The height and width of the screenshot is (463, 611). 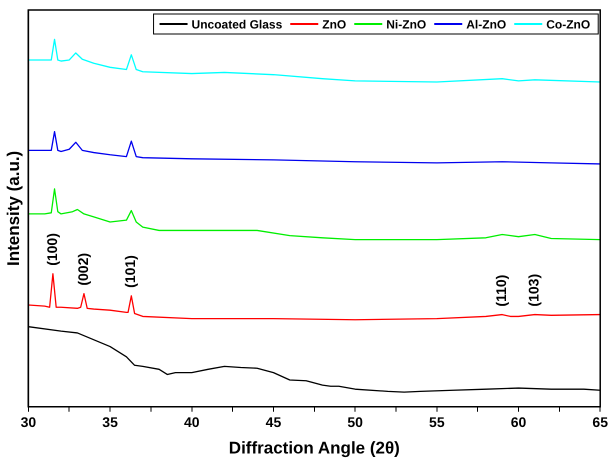 What do you see at coordinates (237, 24) in the screenshot?
I see `legend-label: Uncoated Glass` at bounding box center [237, 24].